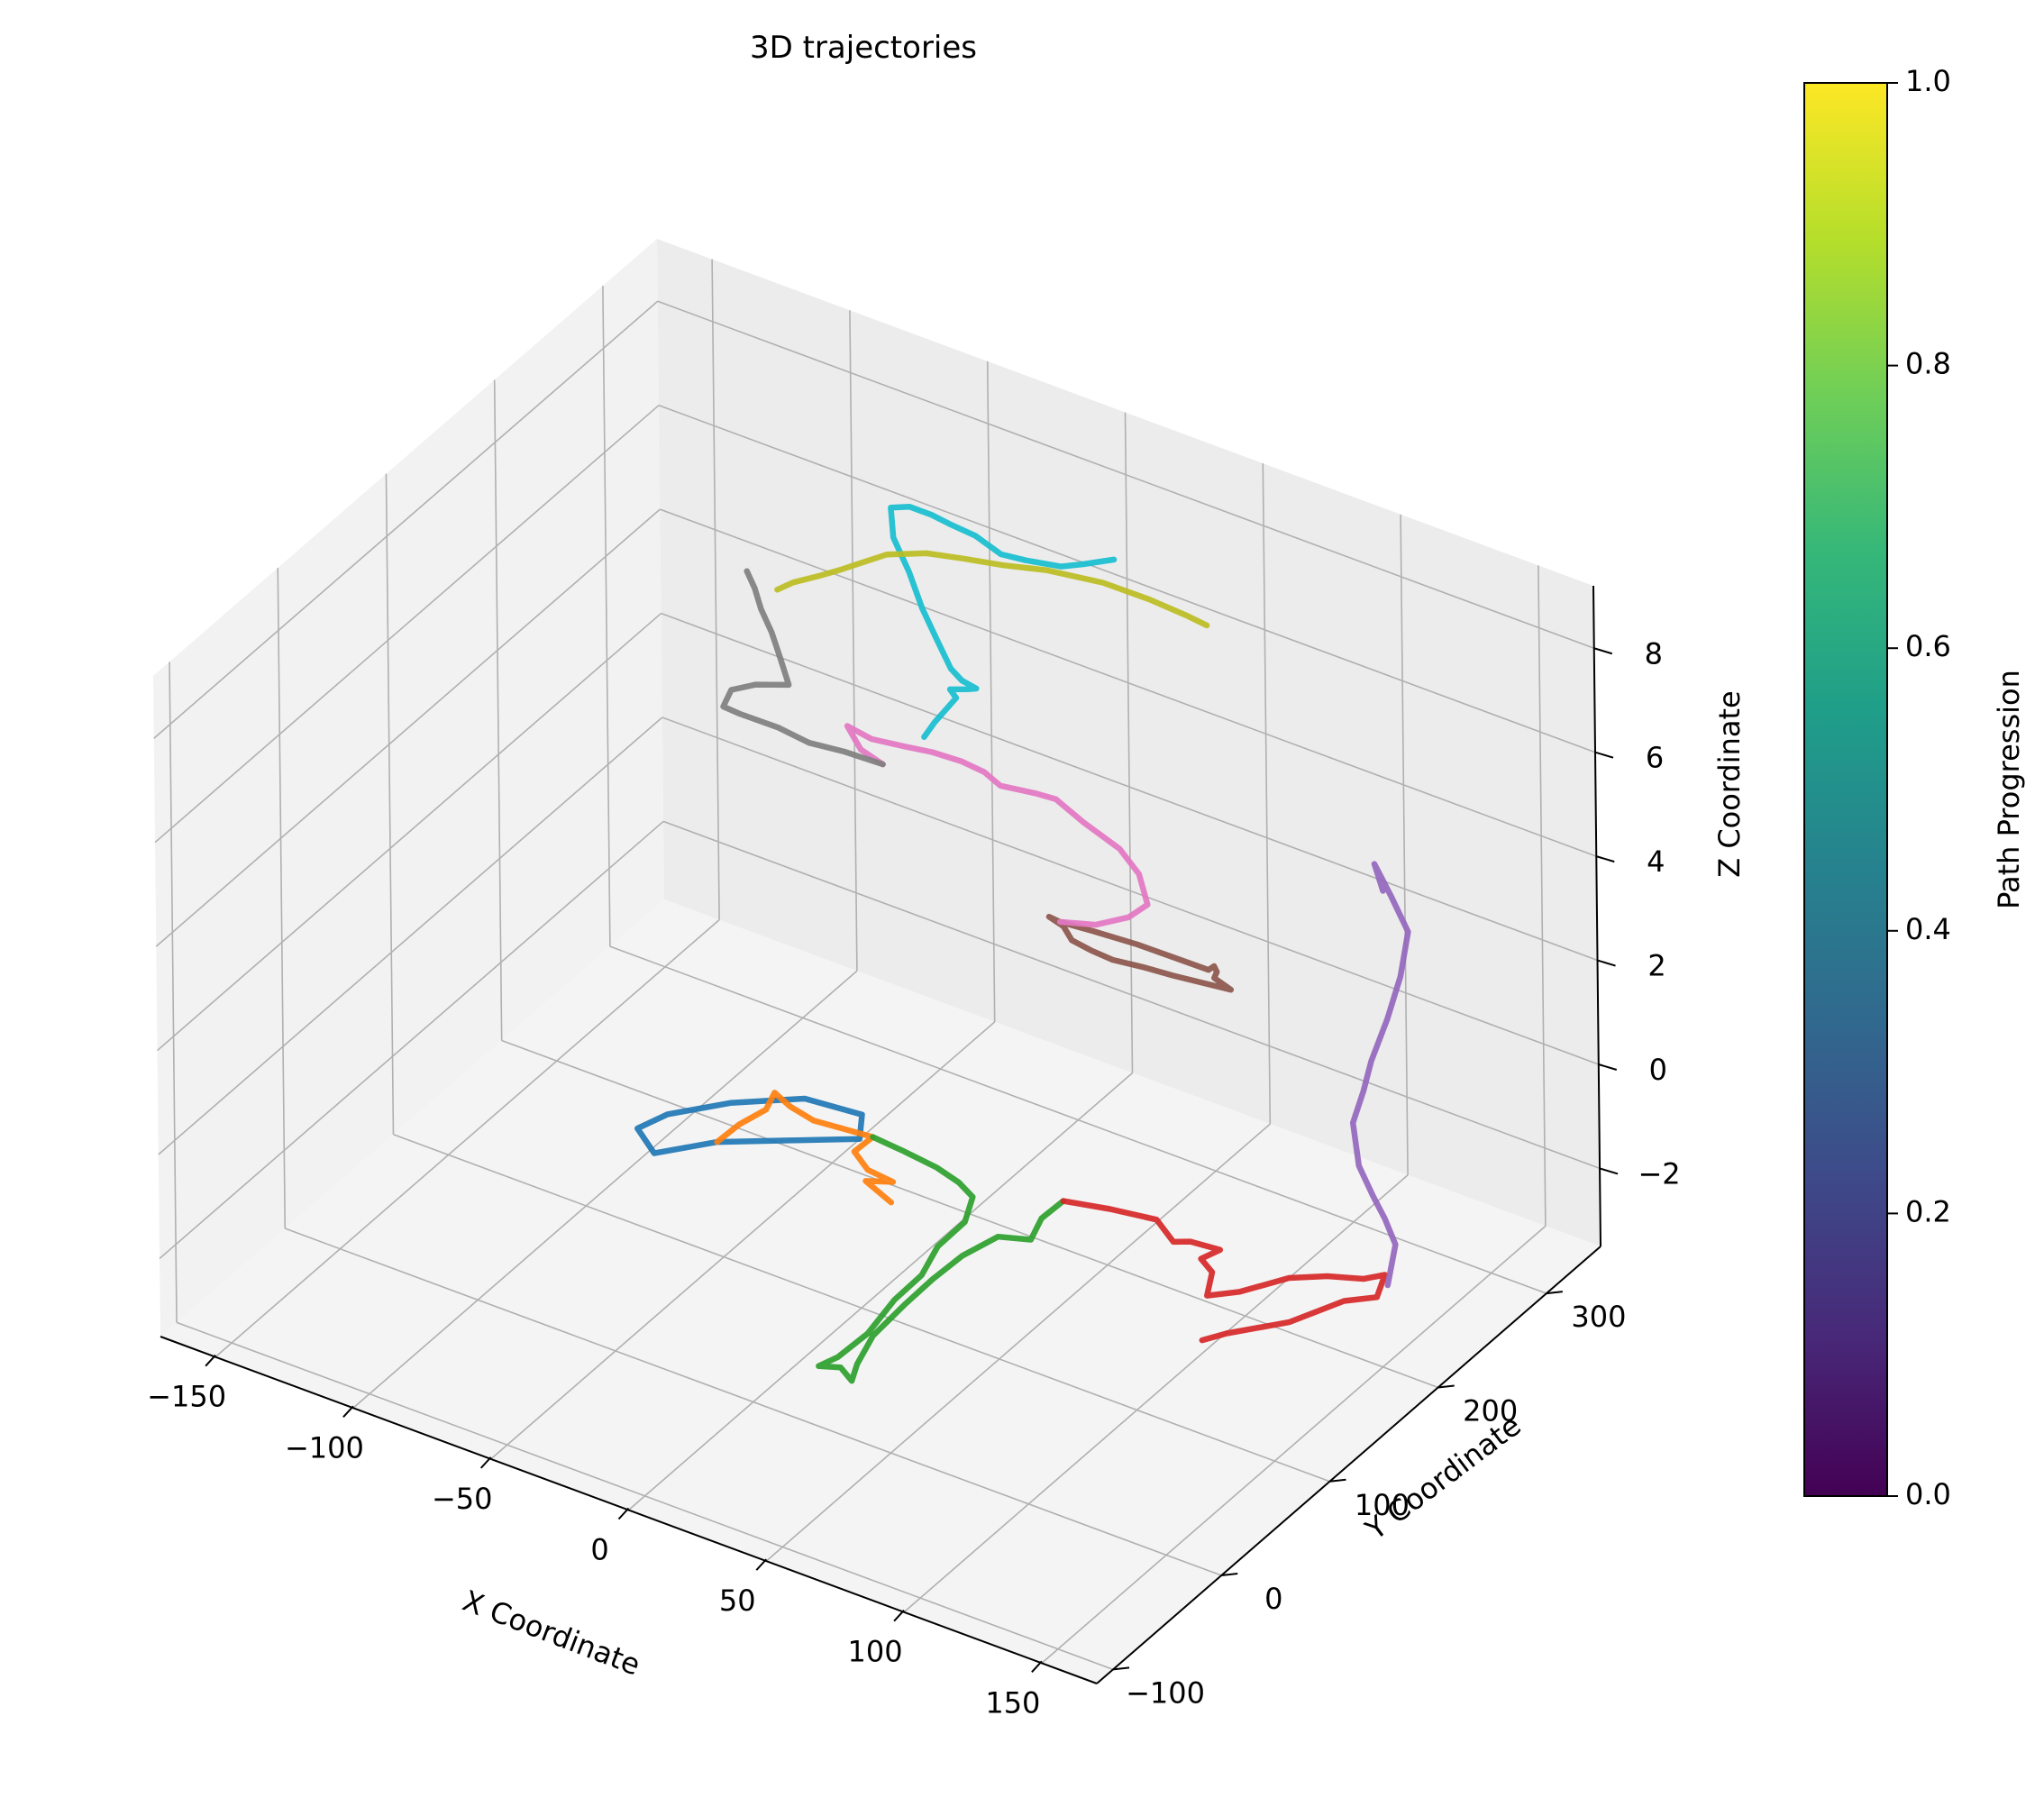 Image resolution: width=2044 pixels, height=1798 pixels. Describe the element at coordinates (863, 48) in the screenshot. I see `chart-title: 3D trajectories` at that location.